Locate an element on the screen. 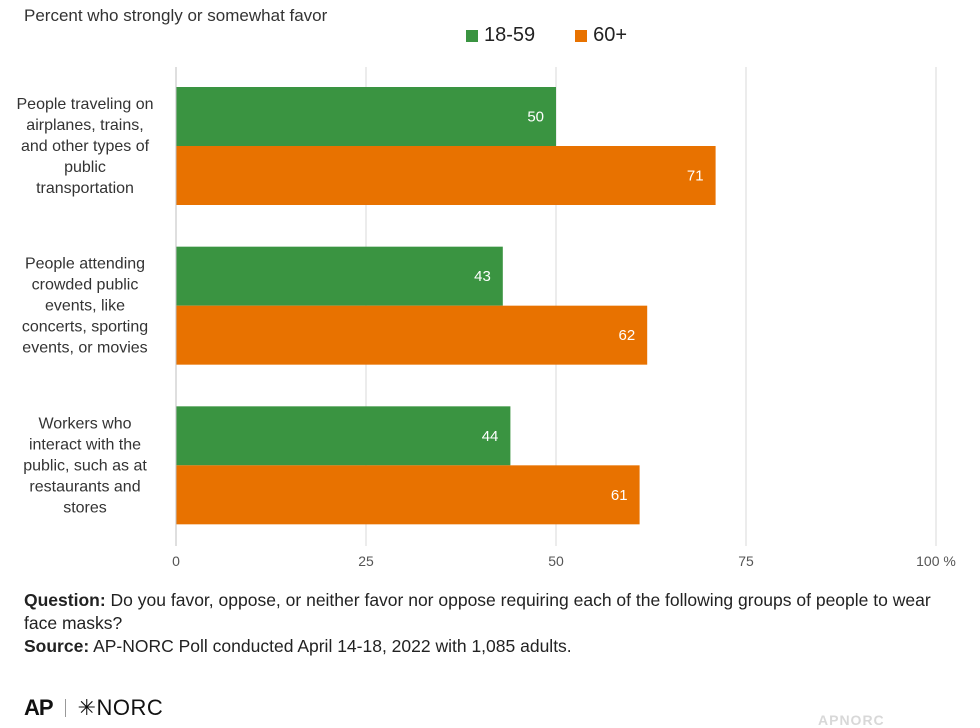 The height and width of the screenshot is (728, 980). x-tick-label-75: 75 is located at coordinates (746, 561).